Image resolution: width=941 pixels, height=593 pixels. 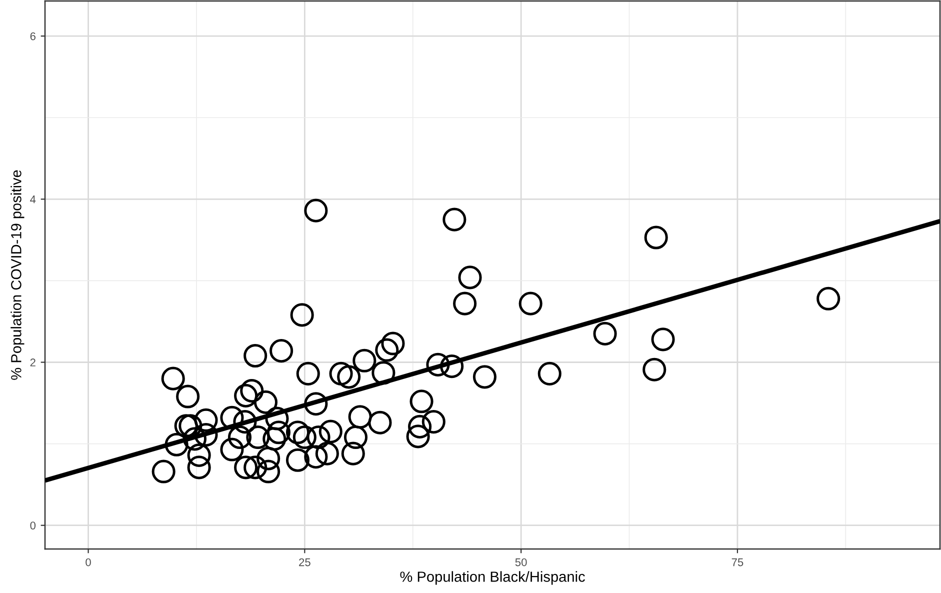 I want to click on y-tick-label: 2, so click(x=33, y=362).